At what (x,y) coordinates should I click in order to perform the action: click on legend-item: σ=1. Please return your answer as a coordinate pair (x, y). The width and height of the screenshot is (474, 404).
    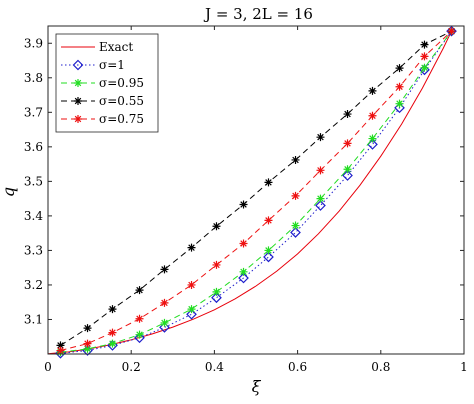
    Looking at the image, I should click on (93, 65).